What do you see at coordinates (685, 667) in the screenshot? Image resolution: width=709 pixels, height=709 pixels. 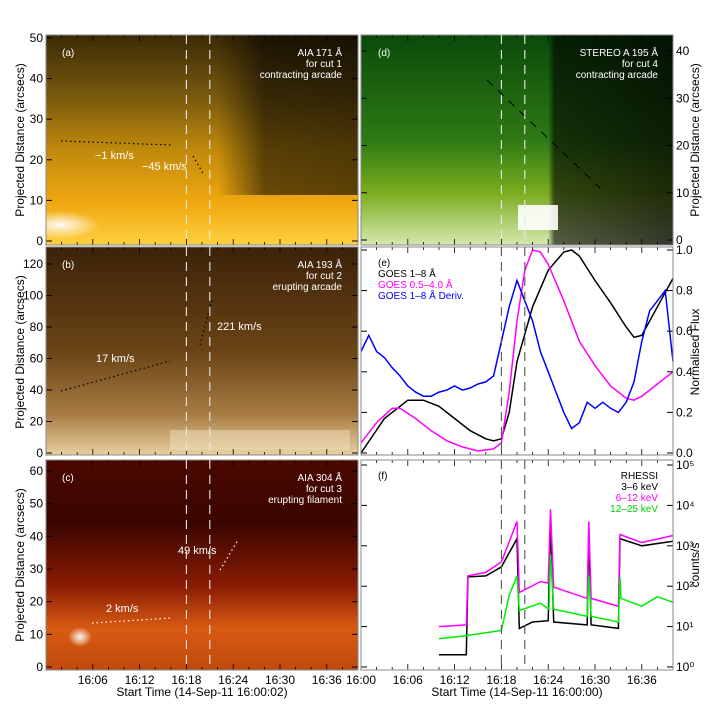 I see `y-tick-label: 10⁰` at bounding box center [685, 667].